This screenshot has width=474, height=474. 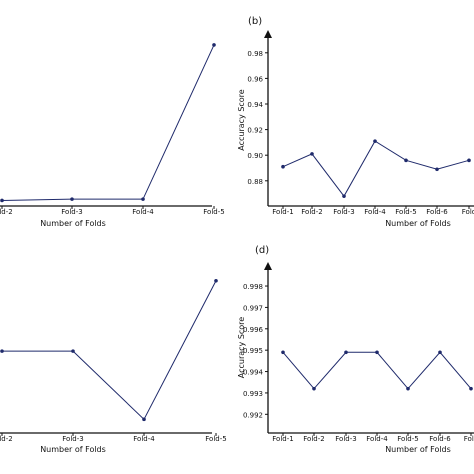 I want to click on y-tick-label: 0.992, so click(x=253, y=415).